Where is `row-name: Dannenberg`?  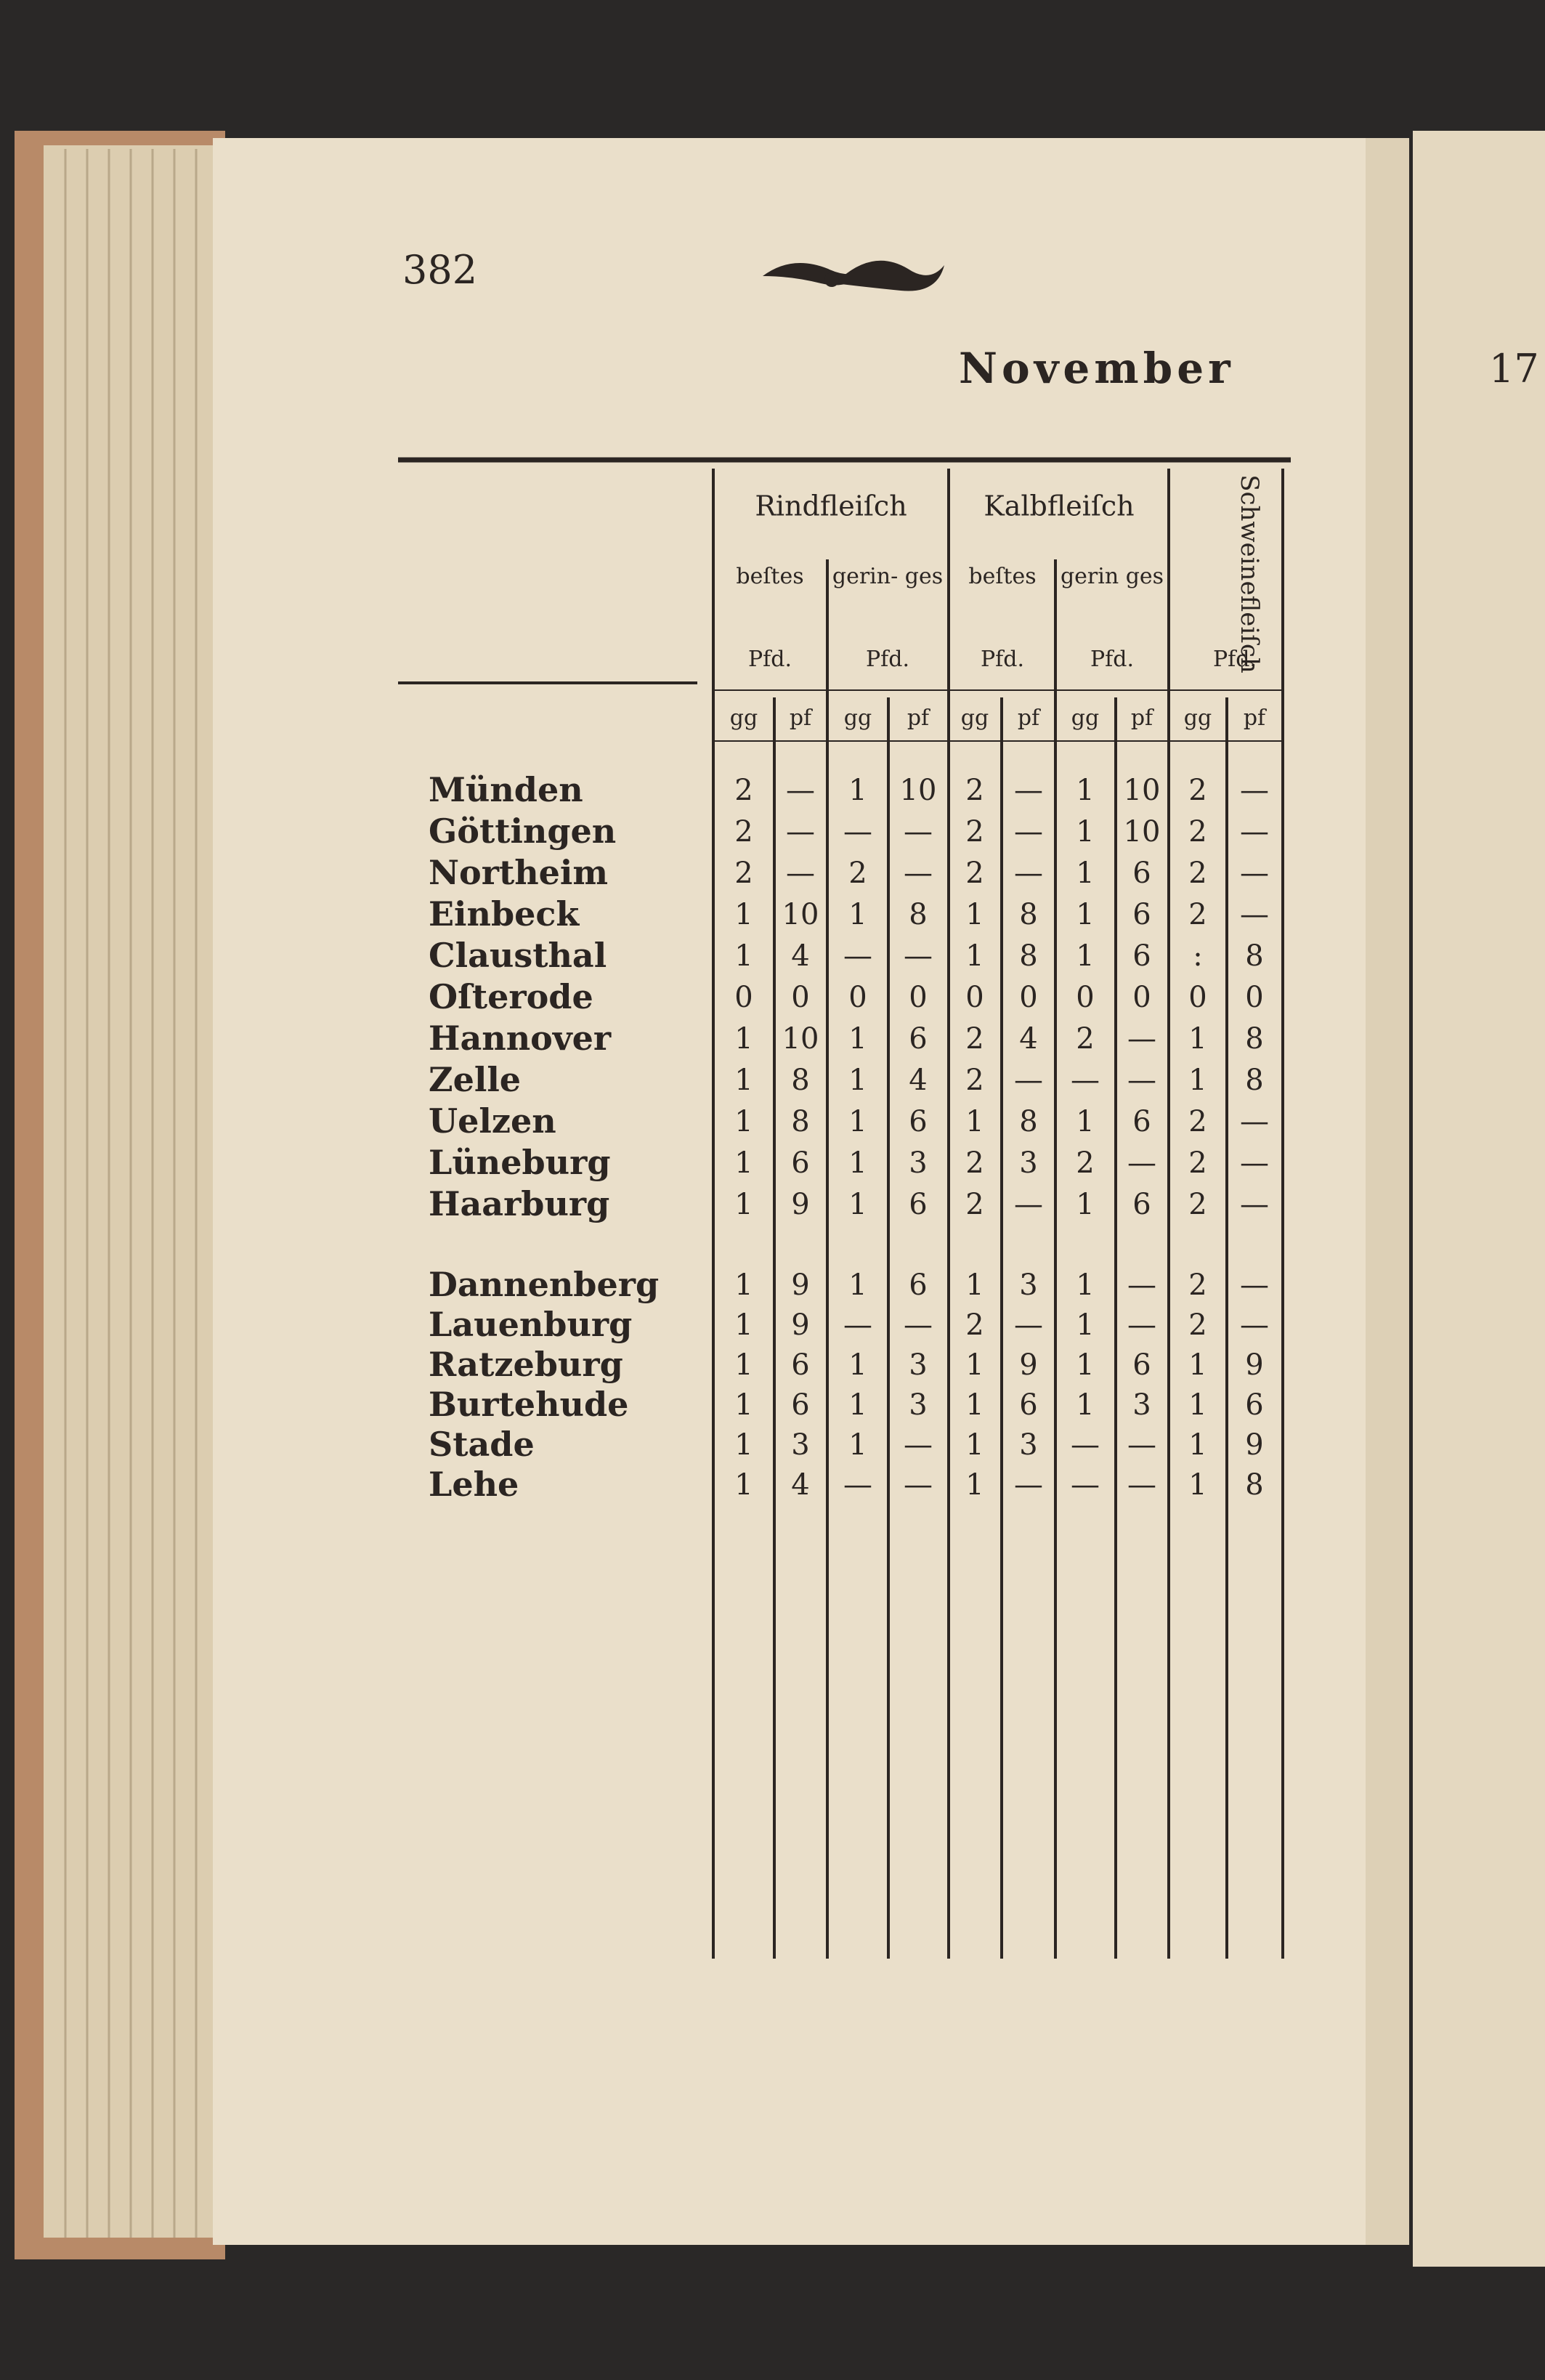 row-name: Dannenberg is located at coordinates (544, 1284).